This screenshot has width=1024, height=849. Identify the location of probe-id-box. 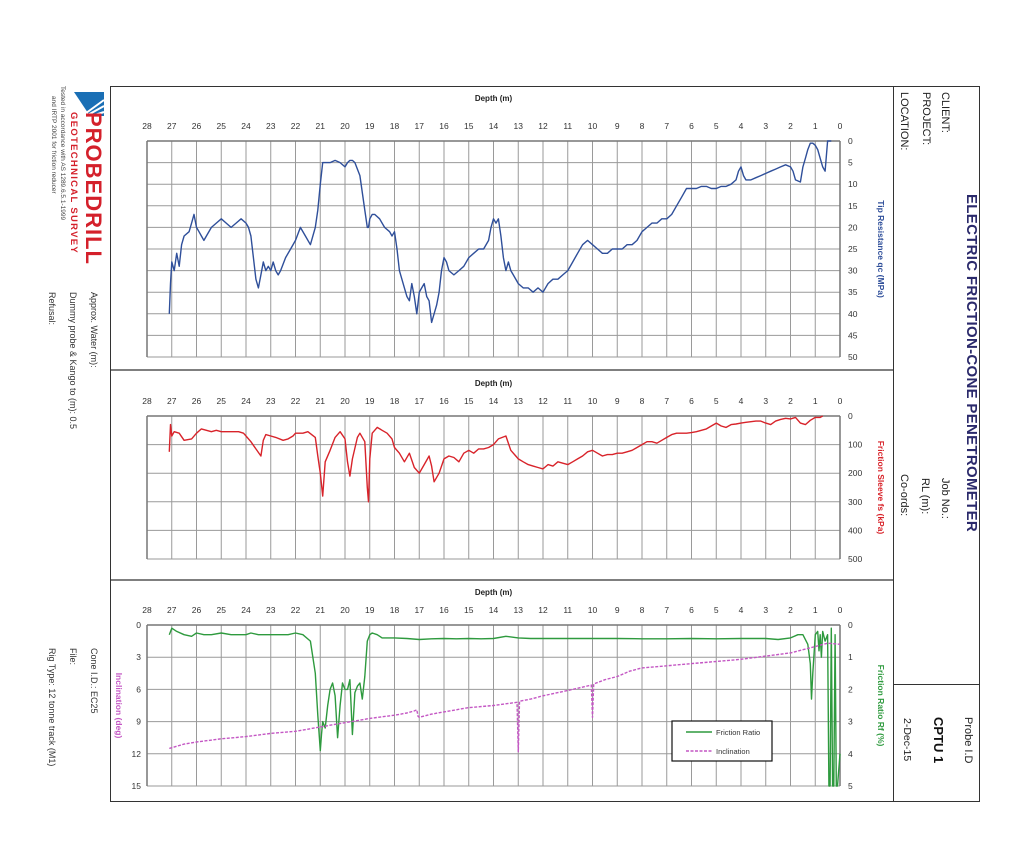
(936, 743).